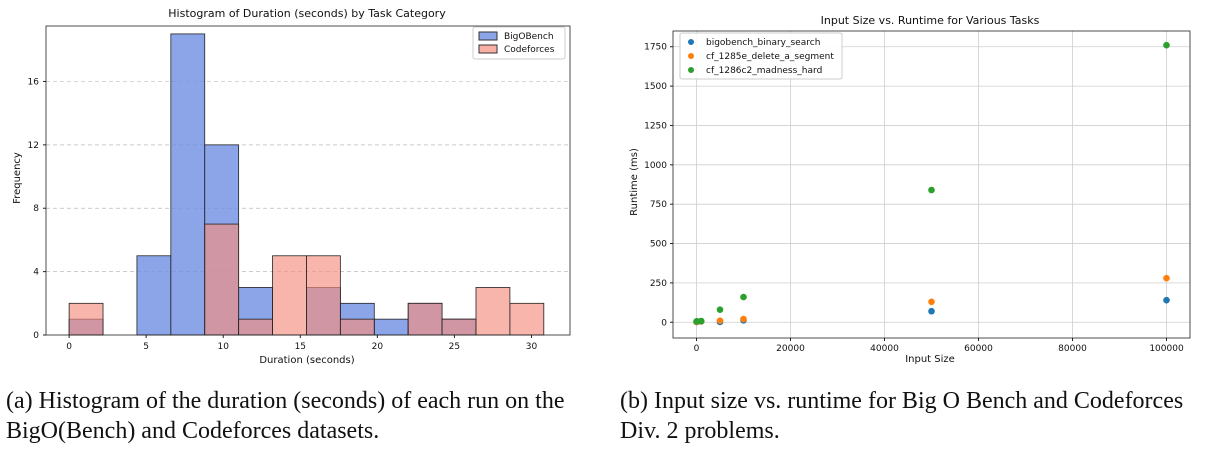  Describe the element at coordinates (34, 82) in the screenshot. I see `y-tick-label: 16` at that location.